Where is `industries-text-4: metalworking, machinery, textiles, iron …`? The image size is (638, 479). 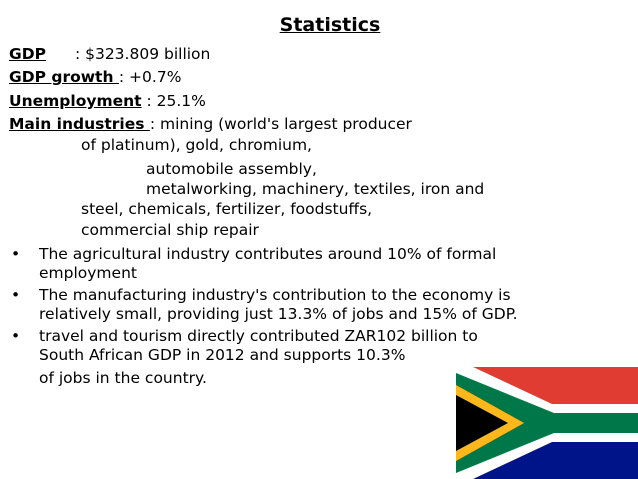 industries-text-4: metalworking, machinery, textiles, iron … is located at coordinates (315, 189).